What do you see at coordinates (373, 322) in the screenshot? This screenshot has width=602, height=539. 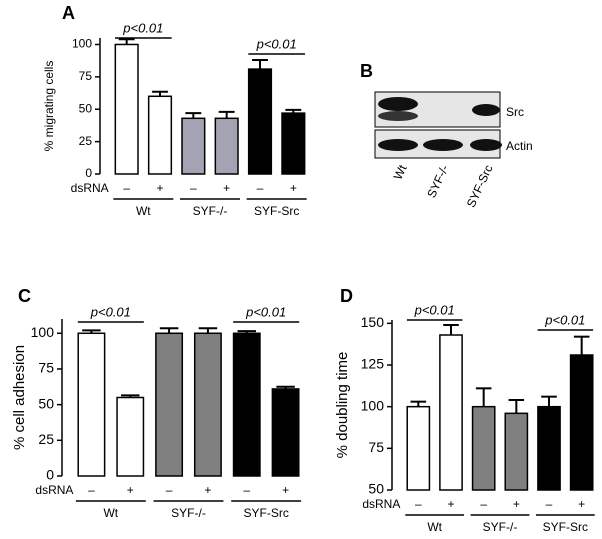 I see `y-tick-label: 150` at bounding box center [373, 322].